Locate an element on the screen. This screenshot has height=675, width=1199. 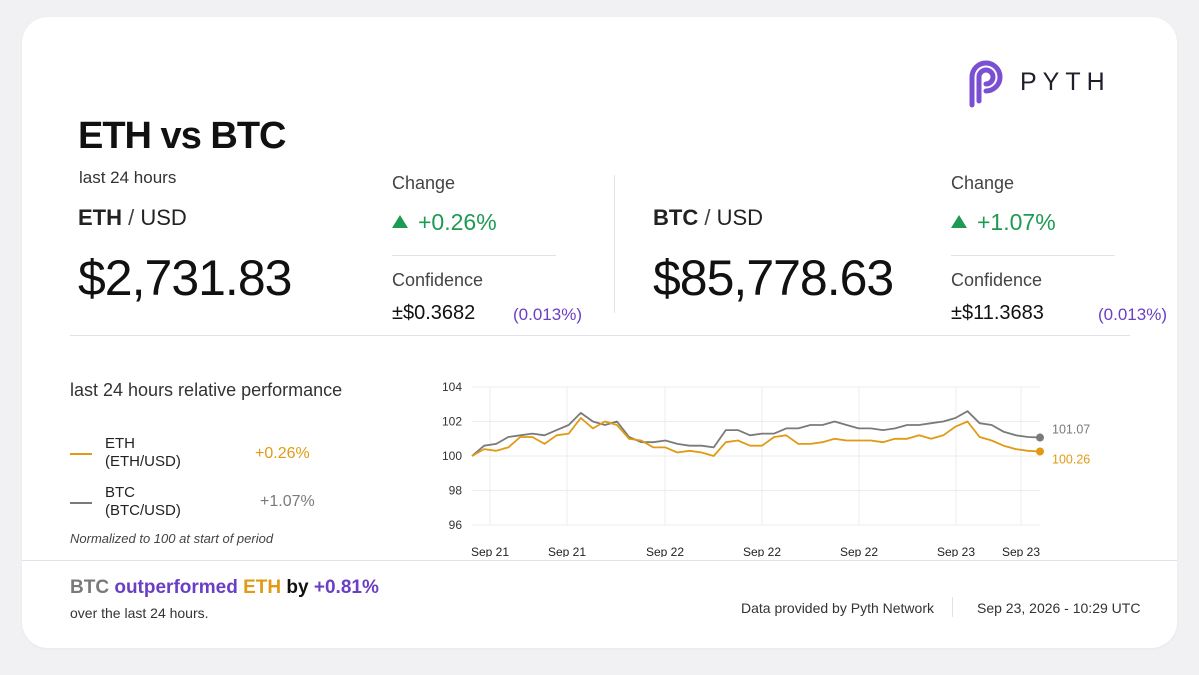
normalization-note: Normalized to 100 at start of period is located at coordinates (172, 538).